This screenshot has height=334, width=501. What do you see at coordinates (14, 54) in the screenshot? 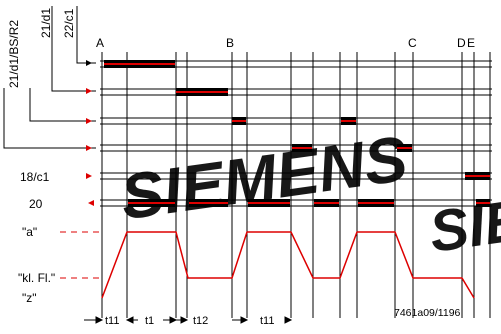
I see `terminal-label-21-d1-bs-r2: 21/d1/BS/R2` at bounding box center [14, 54].